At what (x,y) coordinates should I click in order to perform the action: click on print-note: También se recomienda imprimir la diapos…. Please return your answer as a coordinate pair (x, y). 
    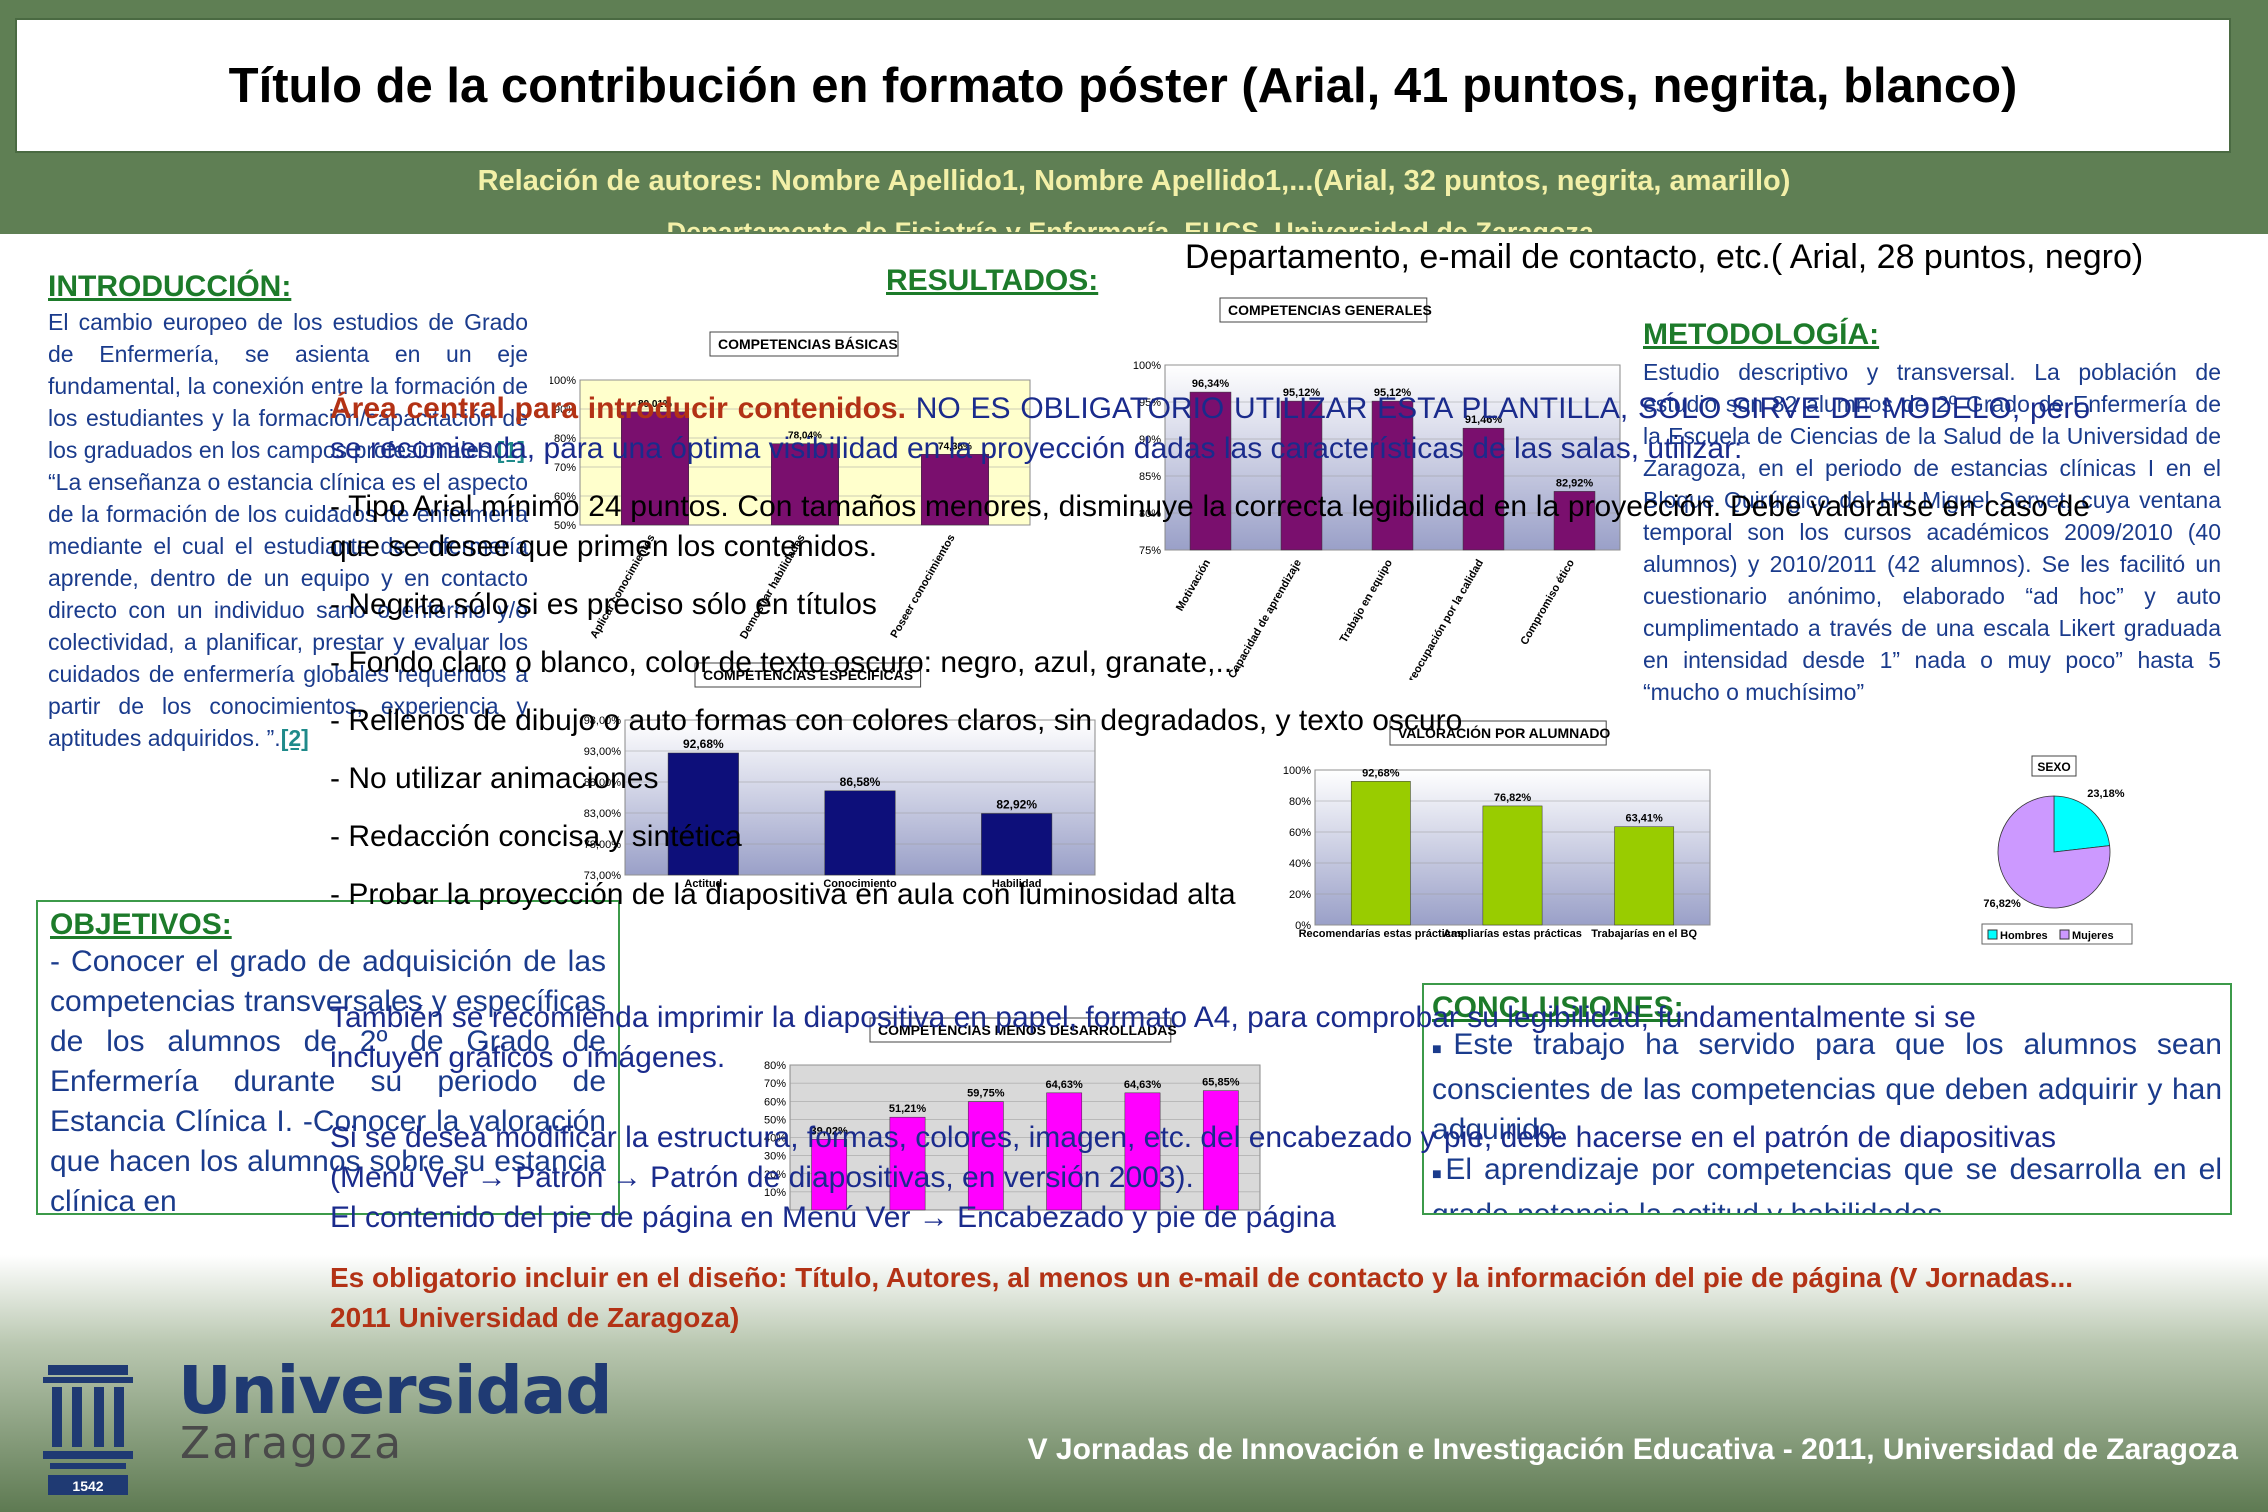
    Looking at the image, I should click on (1210, 1038).